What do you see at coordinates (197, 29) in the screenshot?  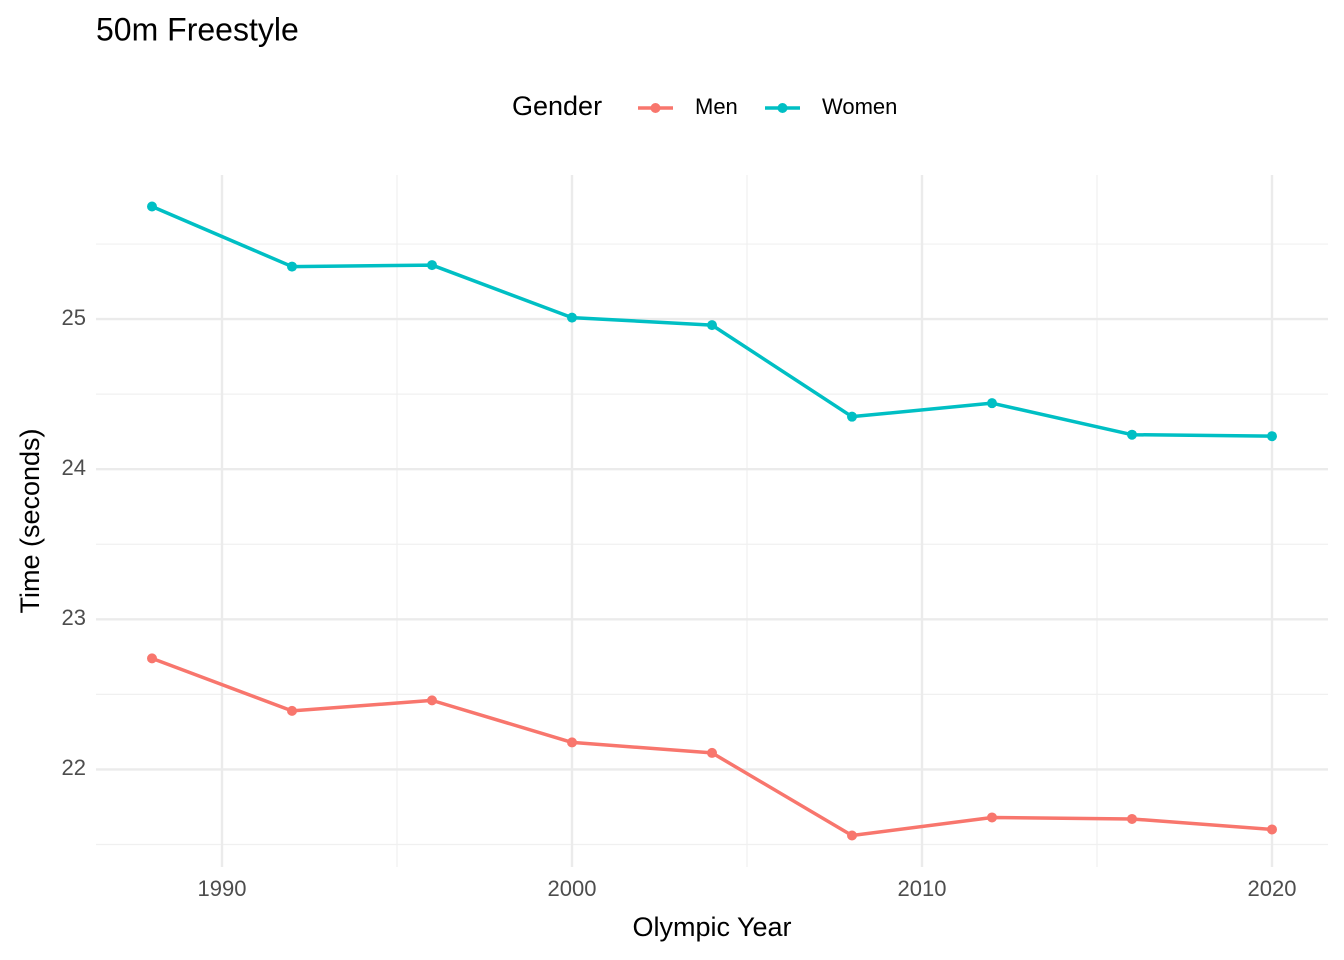 I see `chart-title: 50m Freestyle` at bounding box center [197, 29].